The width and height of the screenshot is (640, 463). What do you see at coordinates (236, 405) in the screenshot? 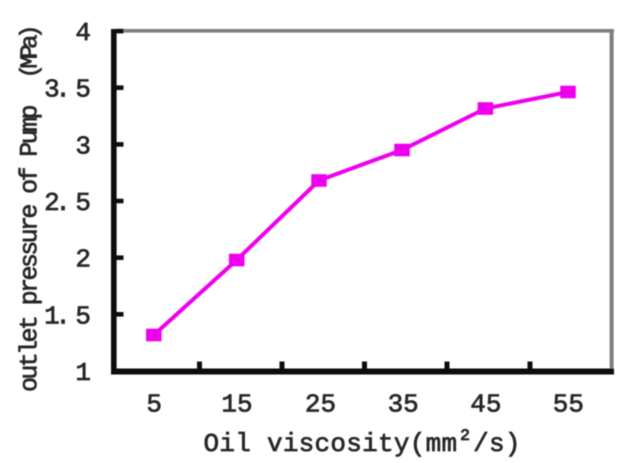
I see `svg-text: 15` at bounding box center [236, 405].